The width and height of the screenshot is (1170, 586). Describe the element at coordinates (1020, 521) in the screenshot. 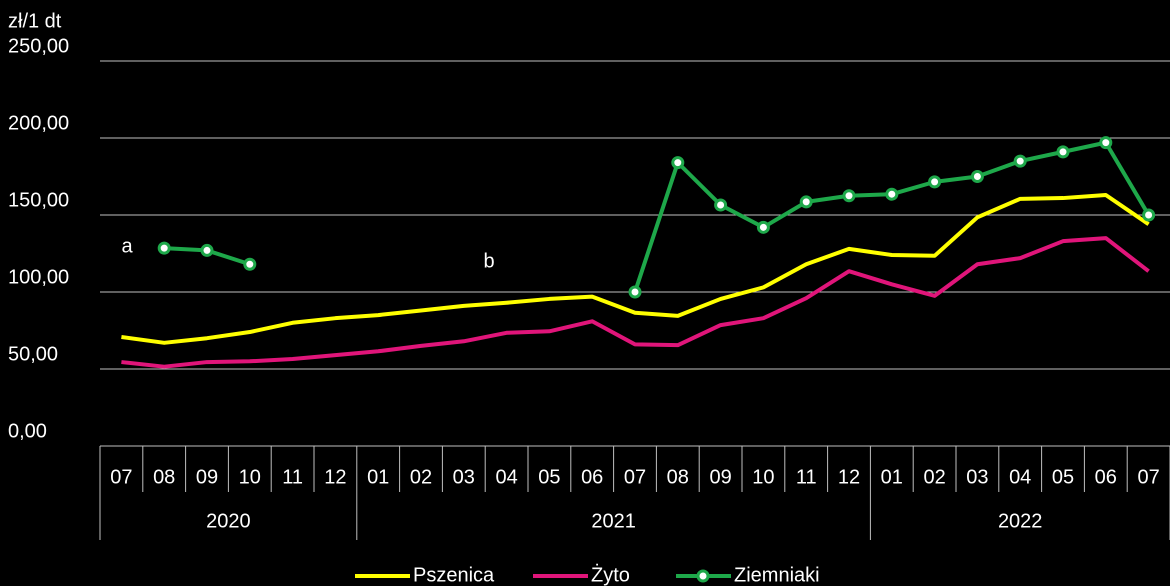

I see `group-label: 2022` at that location.